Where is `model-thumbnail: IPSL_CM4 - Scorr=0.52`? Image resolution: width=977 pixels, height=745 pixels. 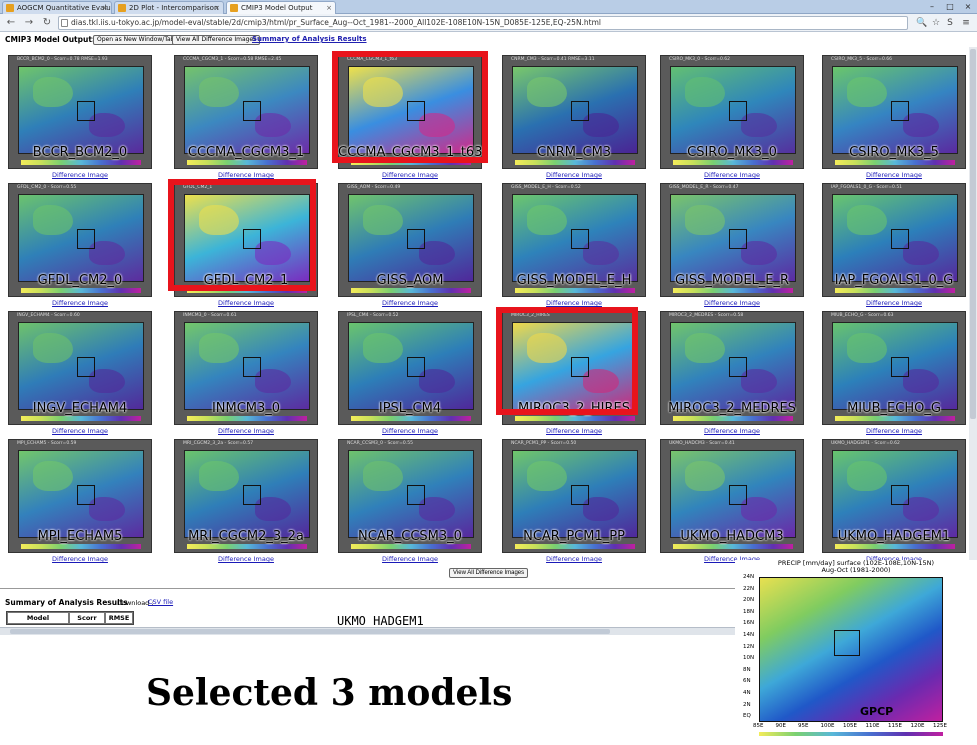
model-thumbnail: IPSL_CM4 - Scorr=0.52 is located at coordinates (410, 368).